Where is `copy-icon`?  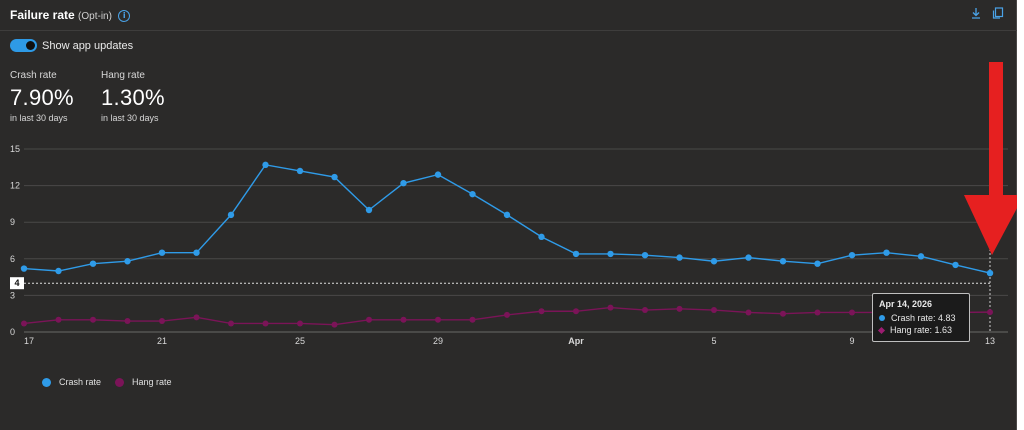
copy-icon is located at coordinates (998, 13).